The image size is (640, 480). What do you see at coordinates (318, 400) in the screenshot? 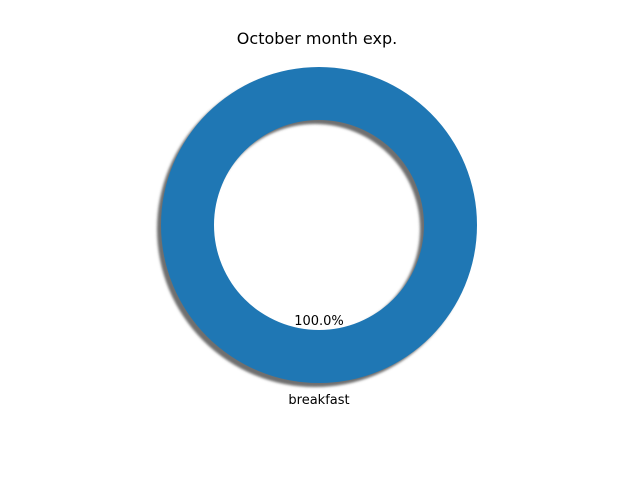
I see `slice-label: breakfast` at bounding box center [318, 400].